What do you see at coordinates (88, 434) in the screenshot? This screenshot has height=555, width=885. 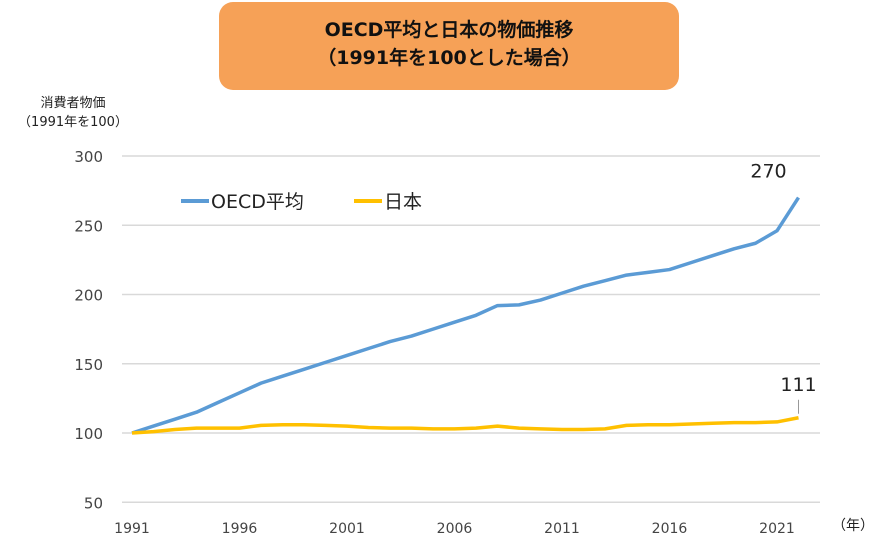 I see `y-tick-label: 100` at bounding box center [88, 434].